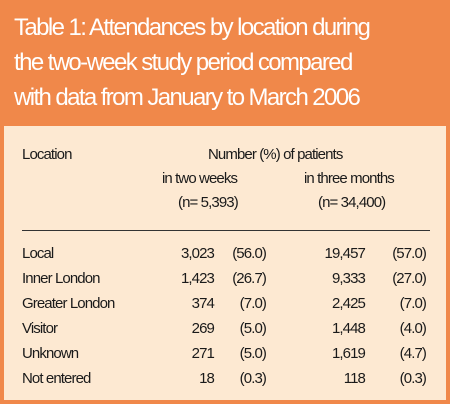 This screenshot has width=450, height=404. I want to click on count-cell: 3,023, so click(197, 253).